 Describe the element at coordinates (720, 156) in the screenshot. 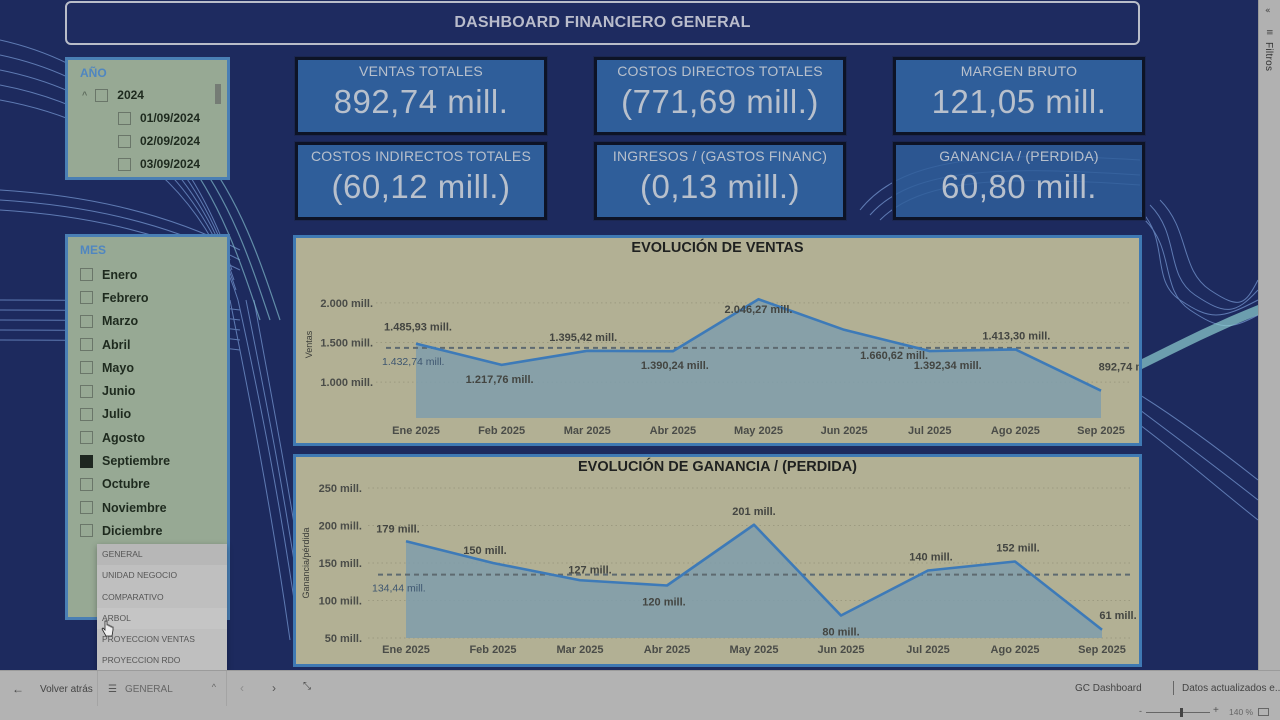

I see `kpi-label: INGRESOS / (GASTOS FINANC)` at that location.